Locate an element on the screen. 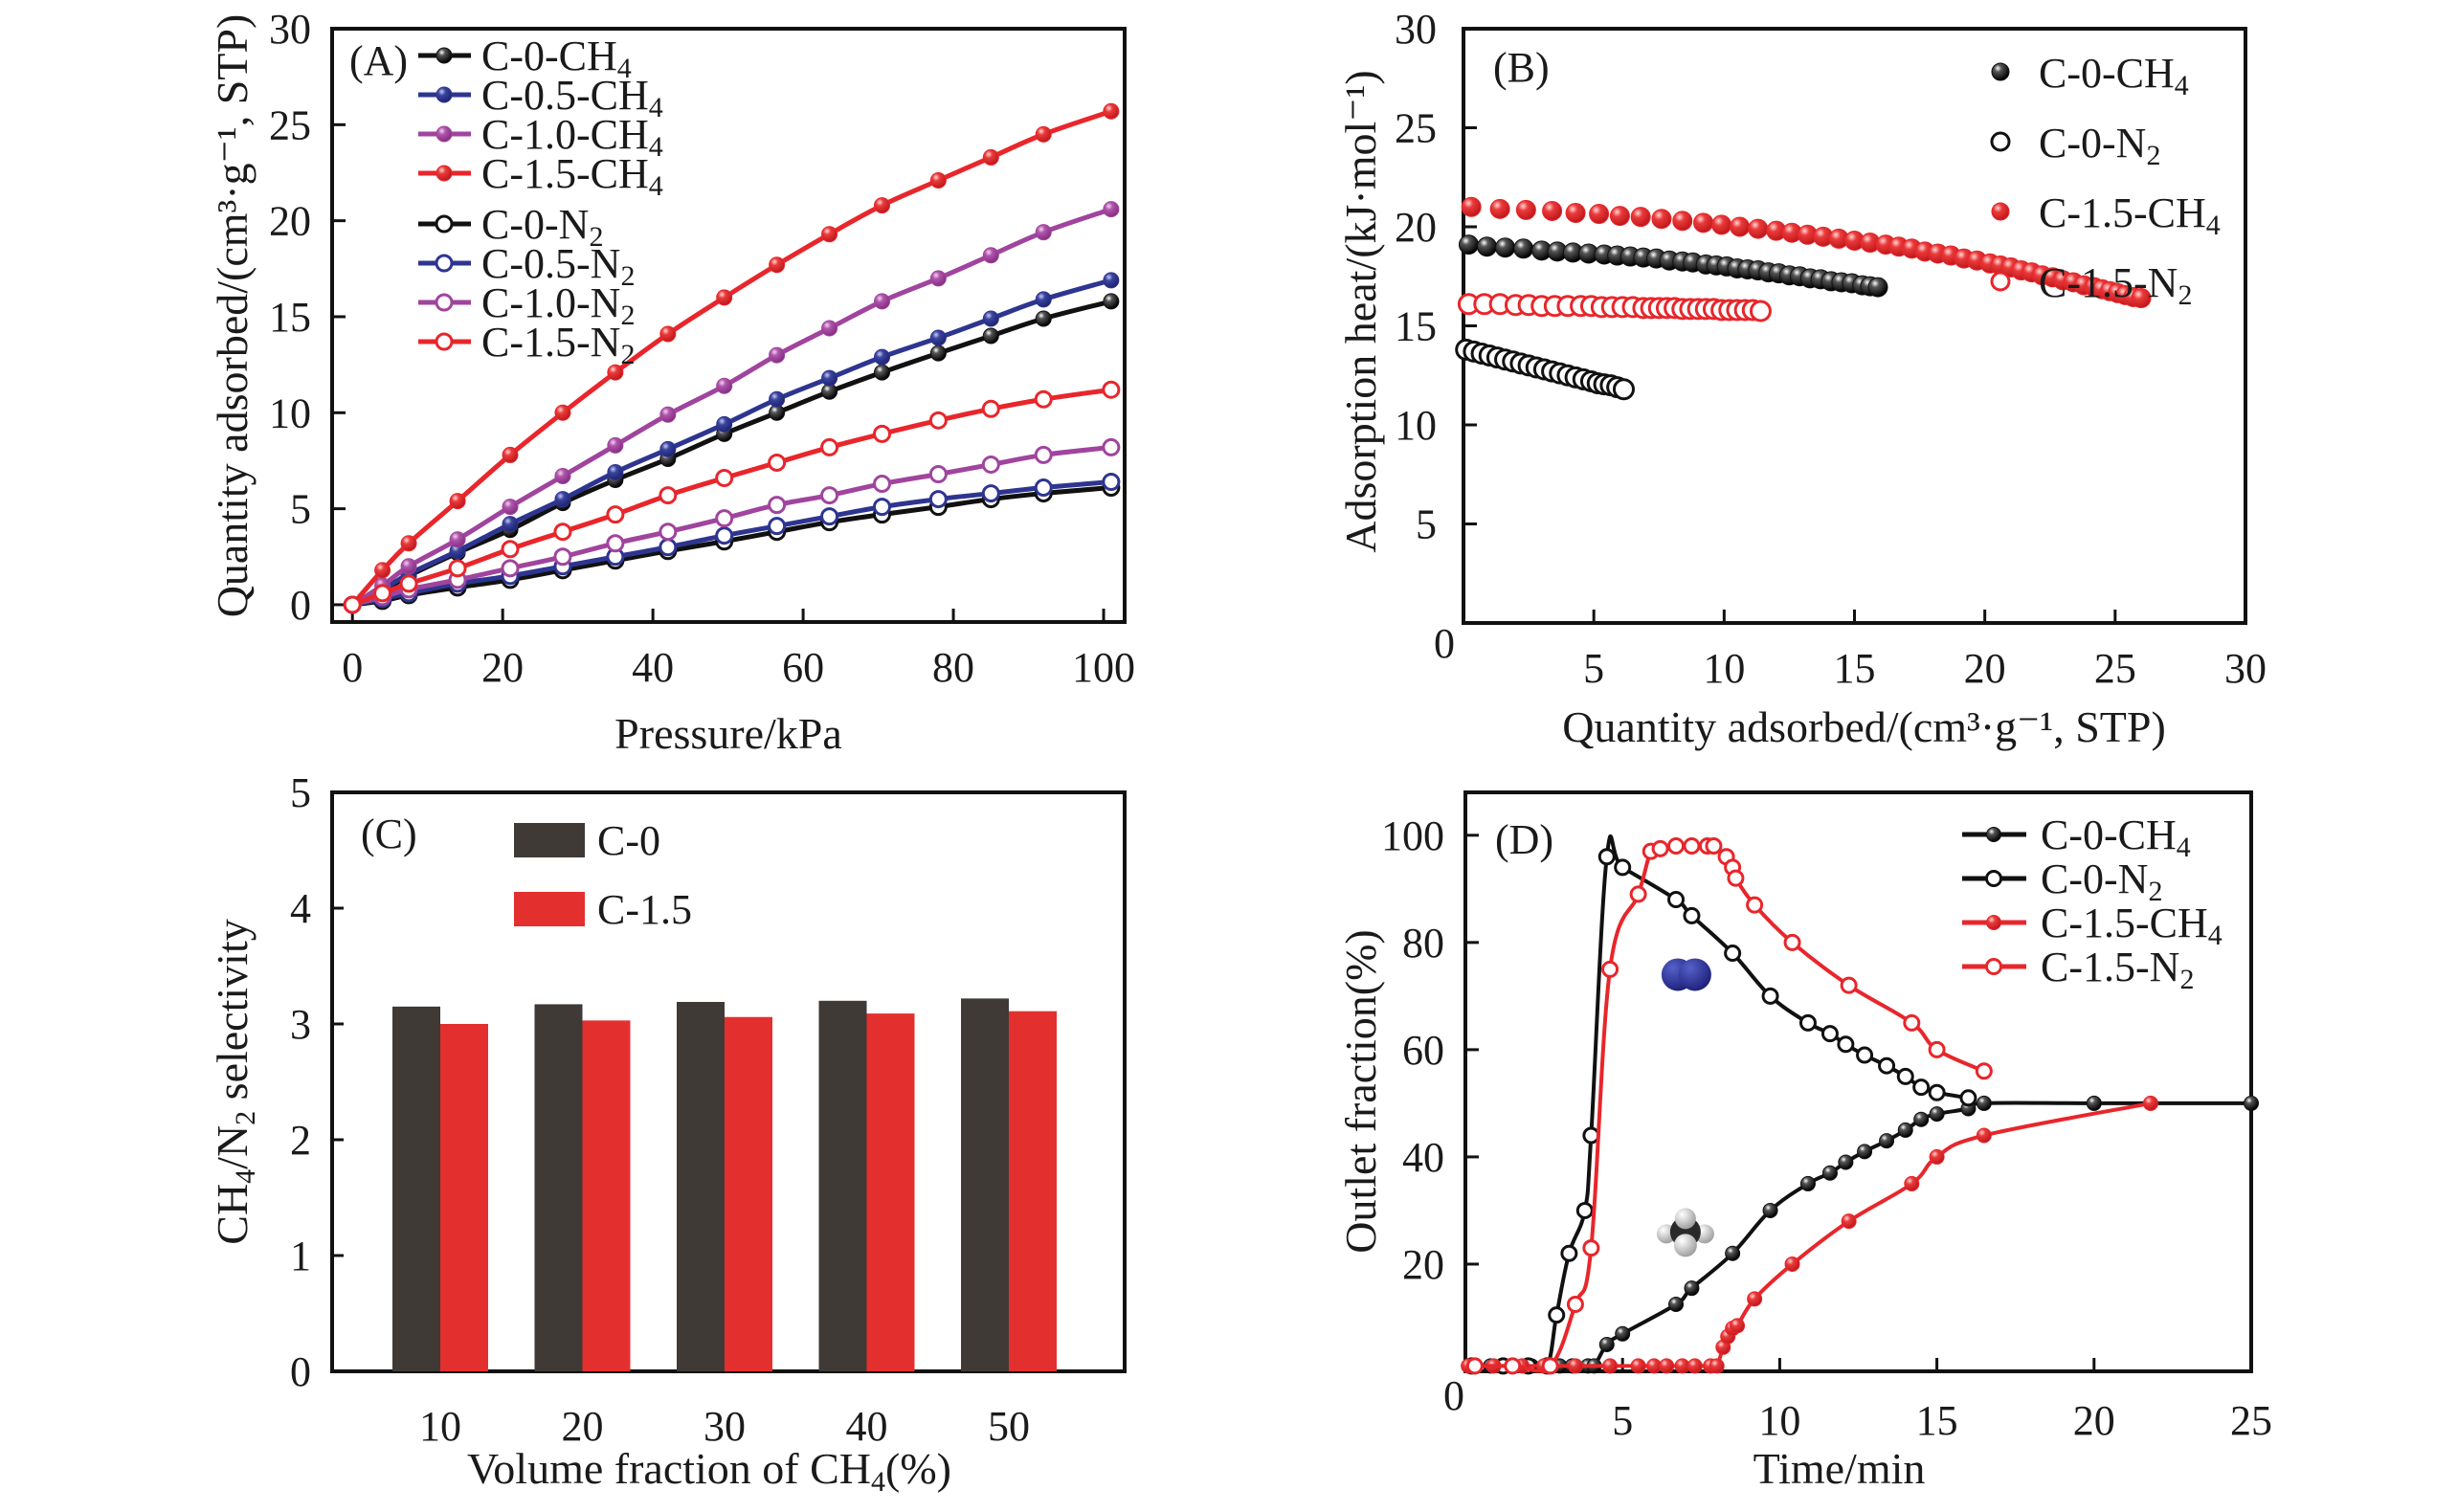  nitrogen-atom is located at coordinates (1694, 974).